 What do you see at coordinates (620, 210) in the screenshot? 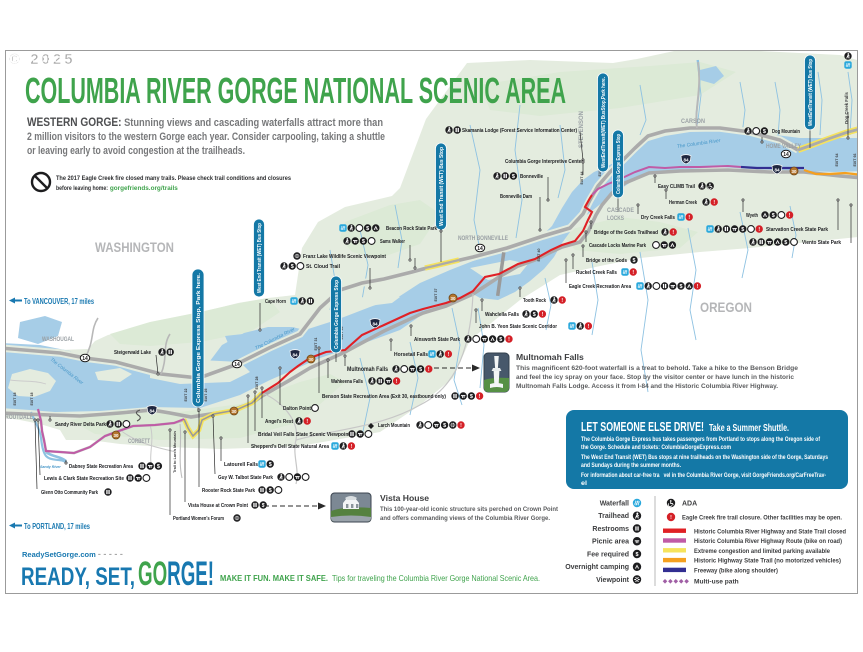
I see `svg-text: CASCADE` at bounding box center [620, 210].